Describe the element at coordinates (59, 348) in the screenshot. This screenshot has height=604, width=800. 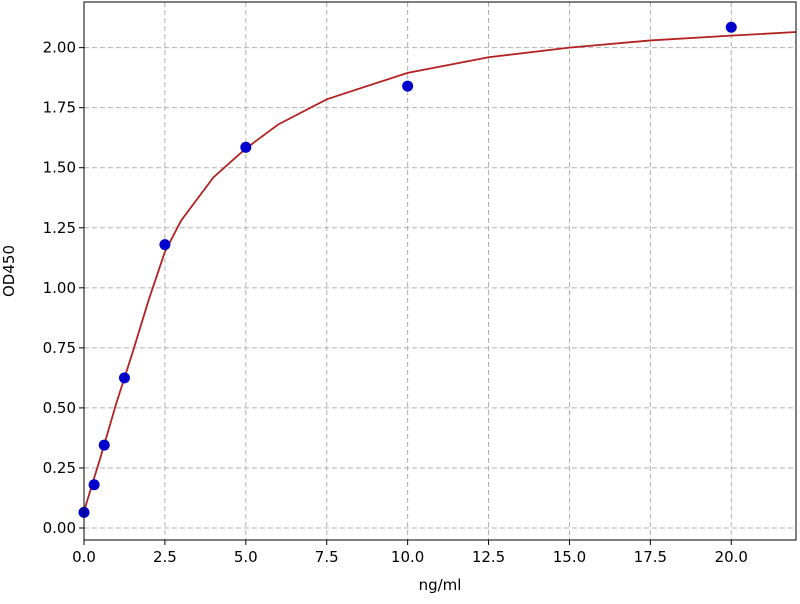
I see `y-tick-label: 0.75` at that location.